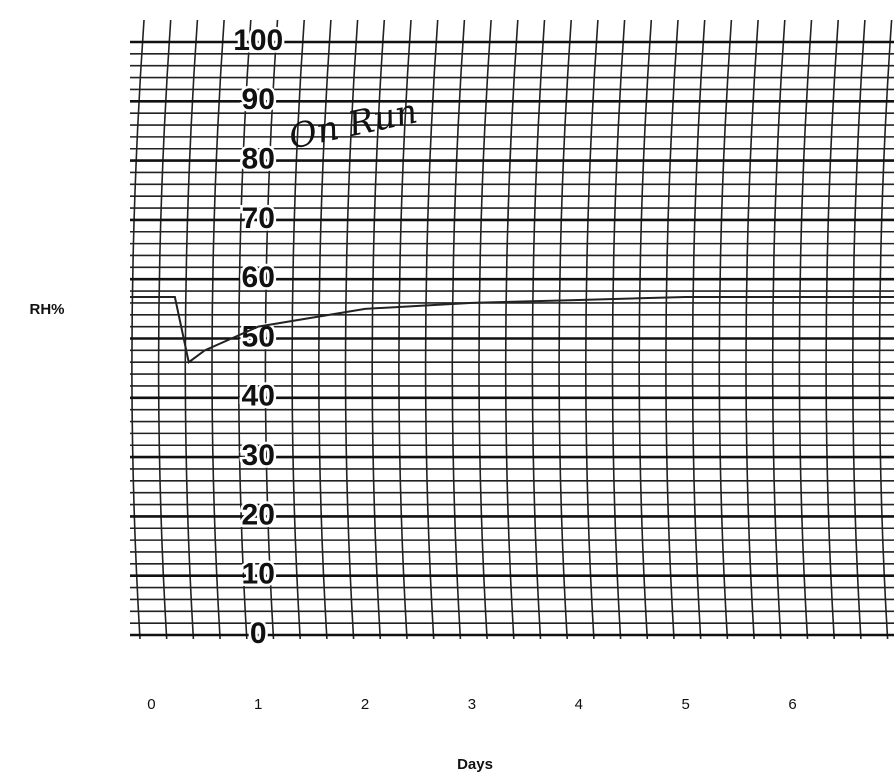 This screenshot has height=779, width=894. Describe the element at coordinates (258, 514) in the screenshot. I see `y-tick-label: 20` at that location.